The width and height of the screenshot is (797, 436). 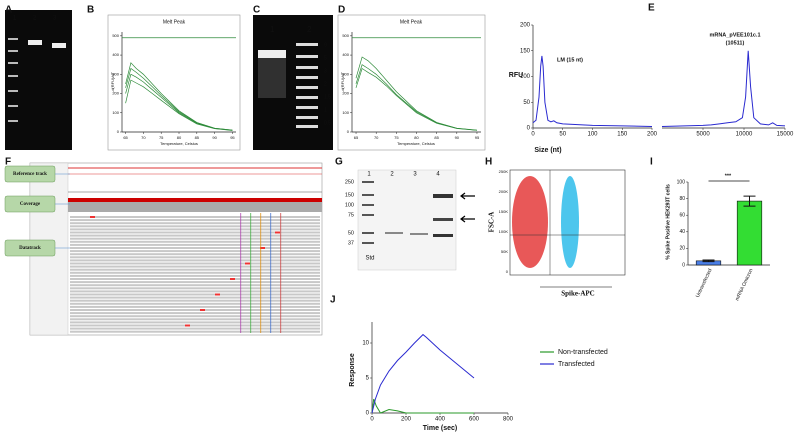 What do you see at coordinates (504, 171) in the screenshot?
I see `label: 250K` at bounding box center [504, 171].